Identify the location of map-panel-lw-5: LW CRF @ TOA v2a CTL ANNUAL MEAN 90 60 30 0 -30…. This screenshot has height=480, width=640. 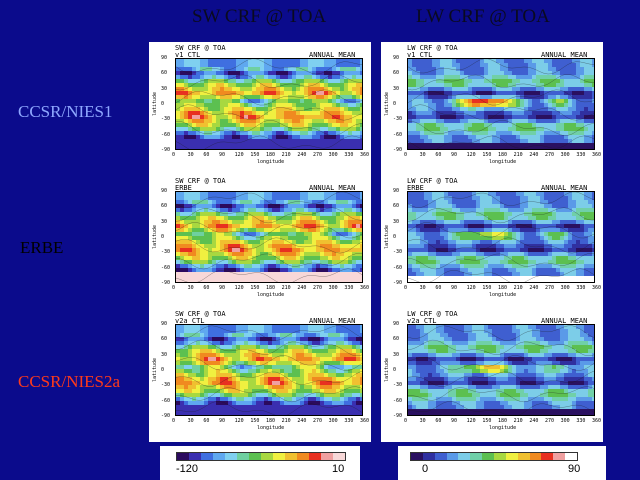
(492, 375).